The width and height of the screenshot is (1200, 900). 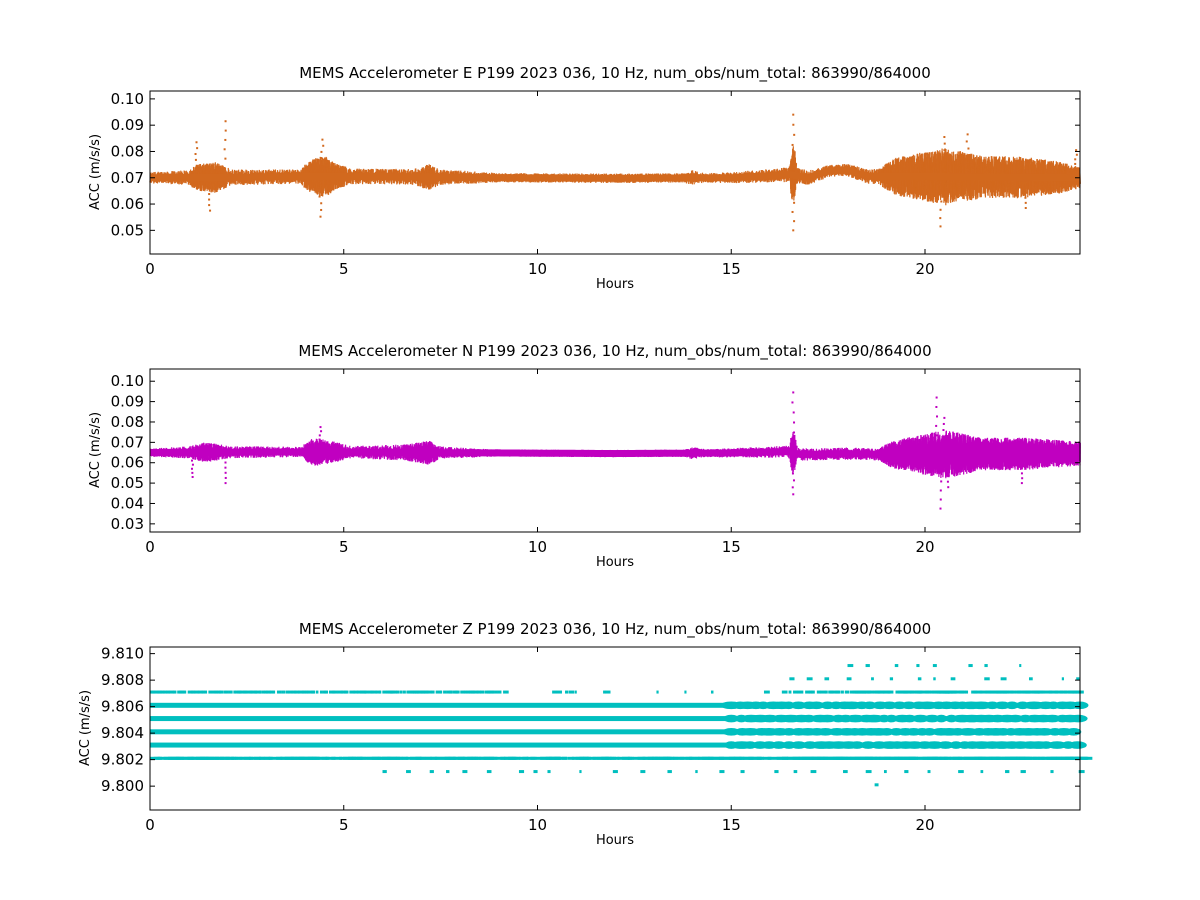 What do you see at coordinates (127, 125) in the screenshot?
I see `y-tick-label: 0.09` at bounding box center [127, 125].